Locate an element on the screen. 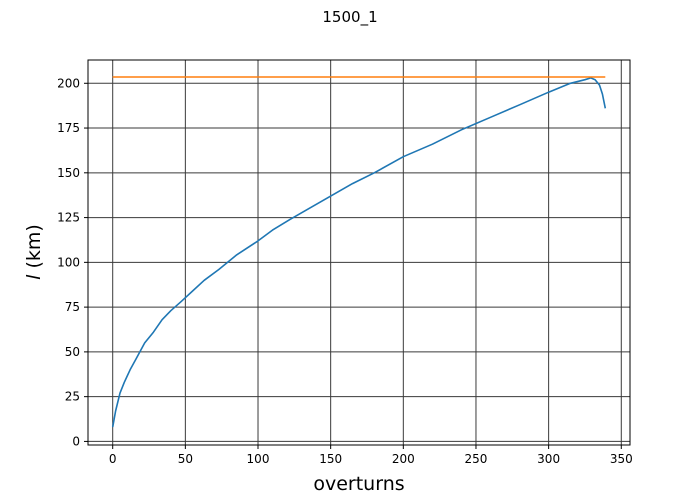 This screenshot has height=500, width=700. y-tick-label: 175 is located at coordinates (68, 128).